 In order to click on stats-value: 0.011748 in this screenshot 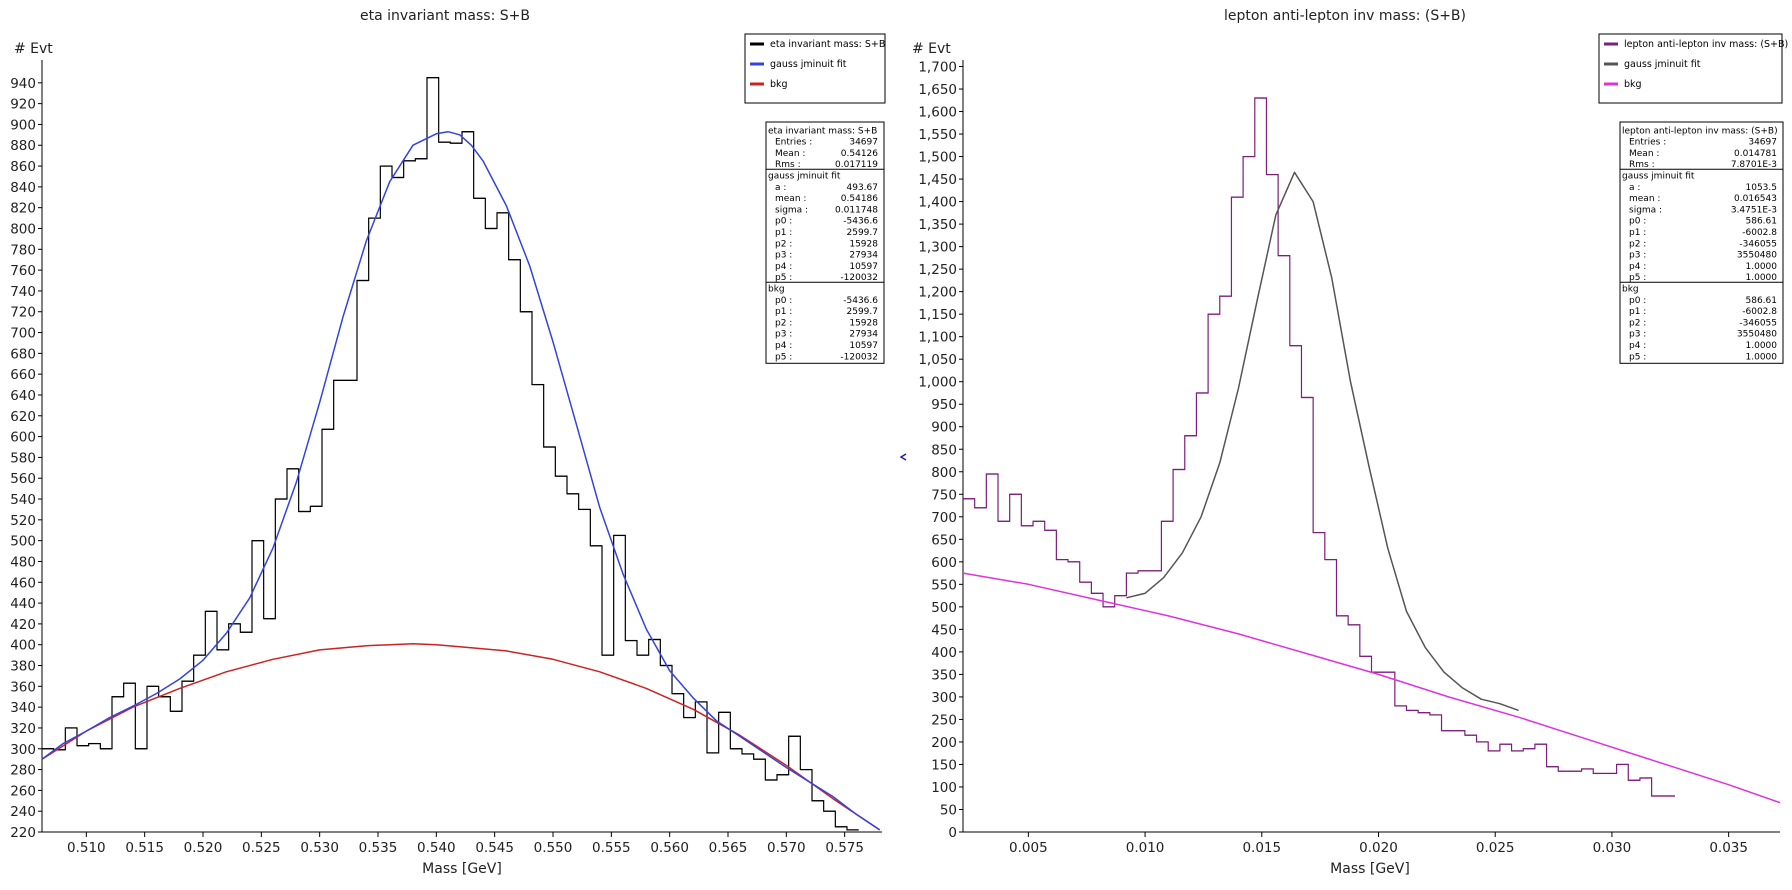, I will do `click(856, 210)`.